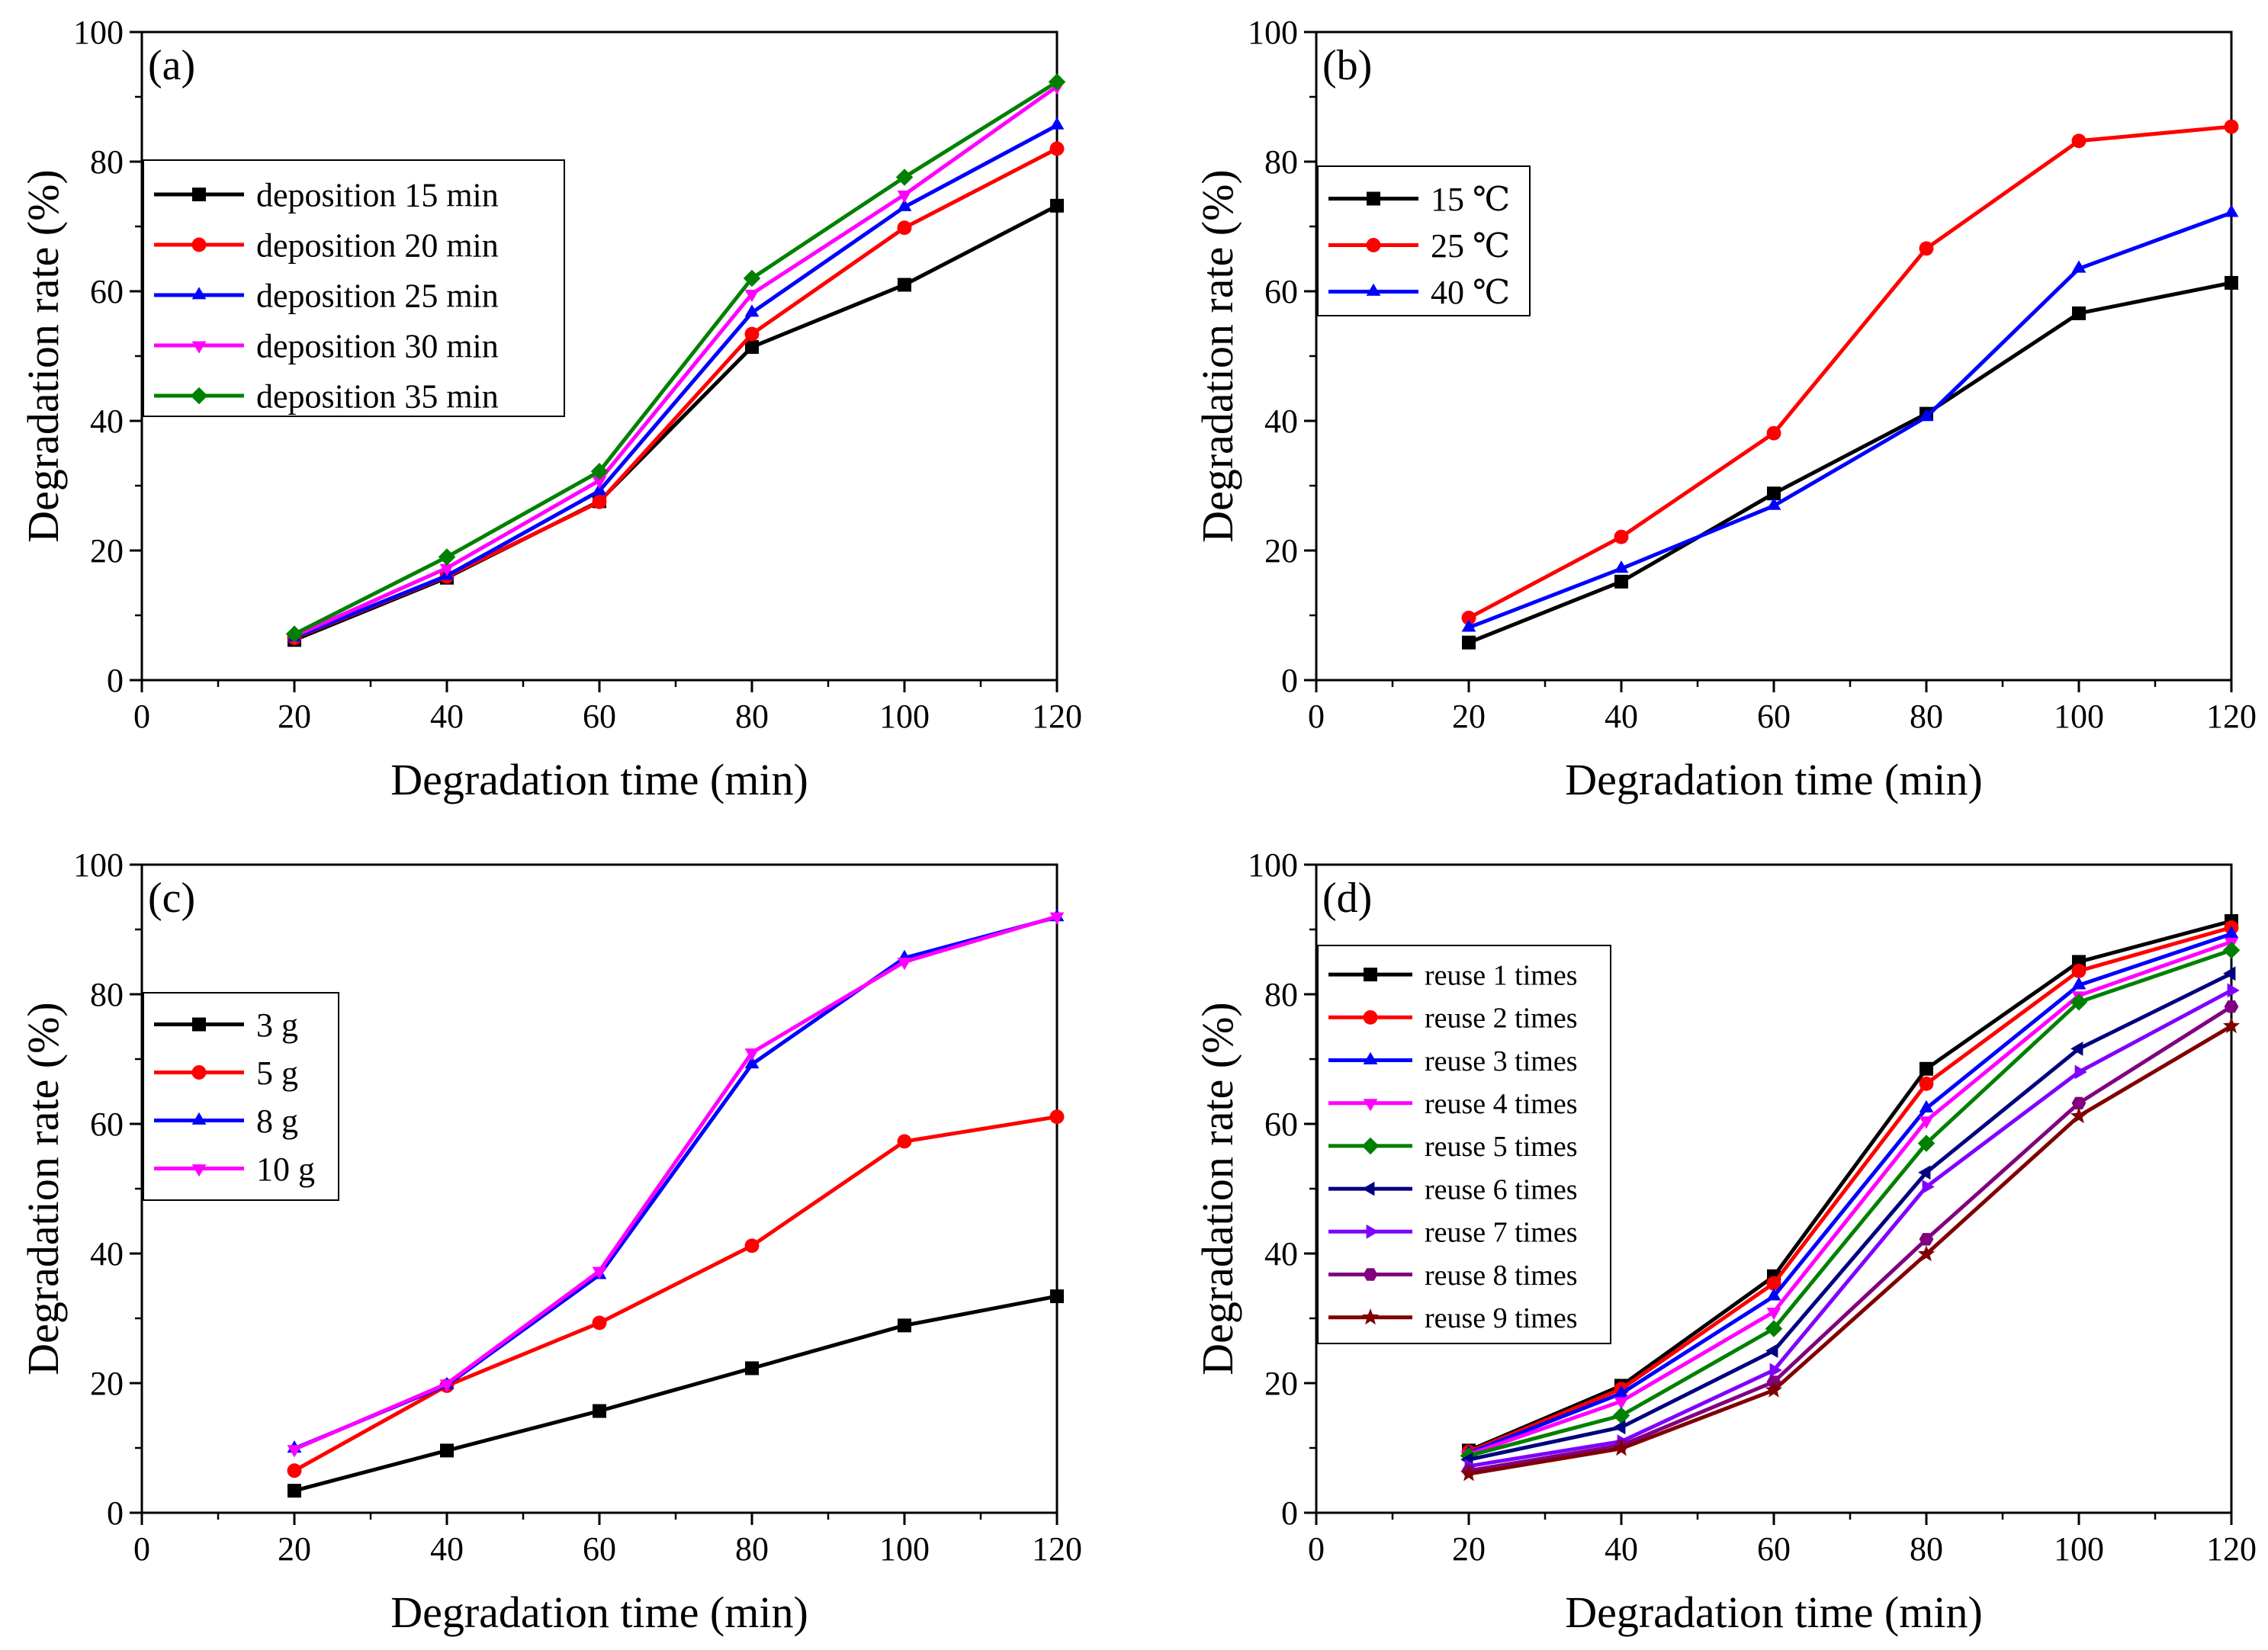 The height and width of the screenshot is (1650, 2268). I want to click on legend: 15 ℃ 25 ℃ 40 ℃, so click(1424, 240).